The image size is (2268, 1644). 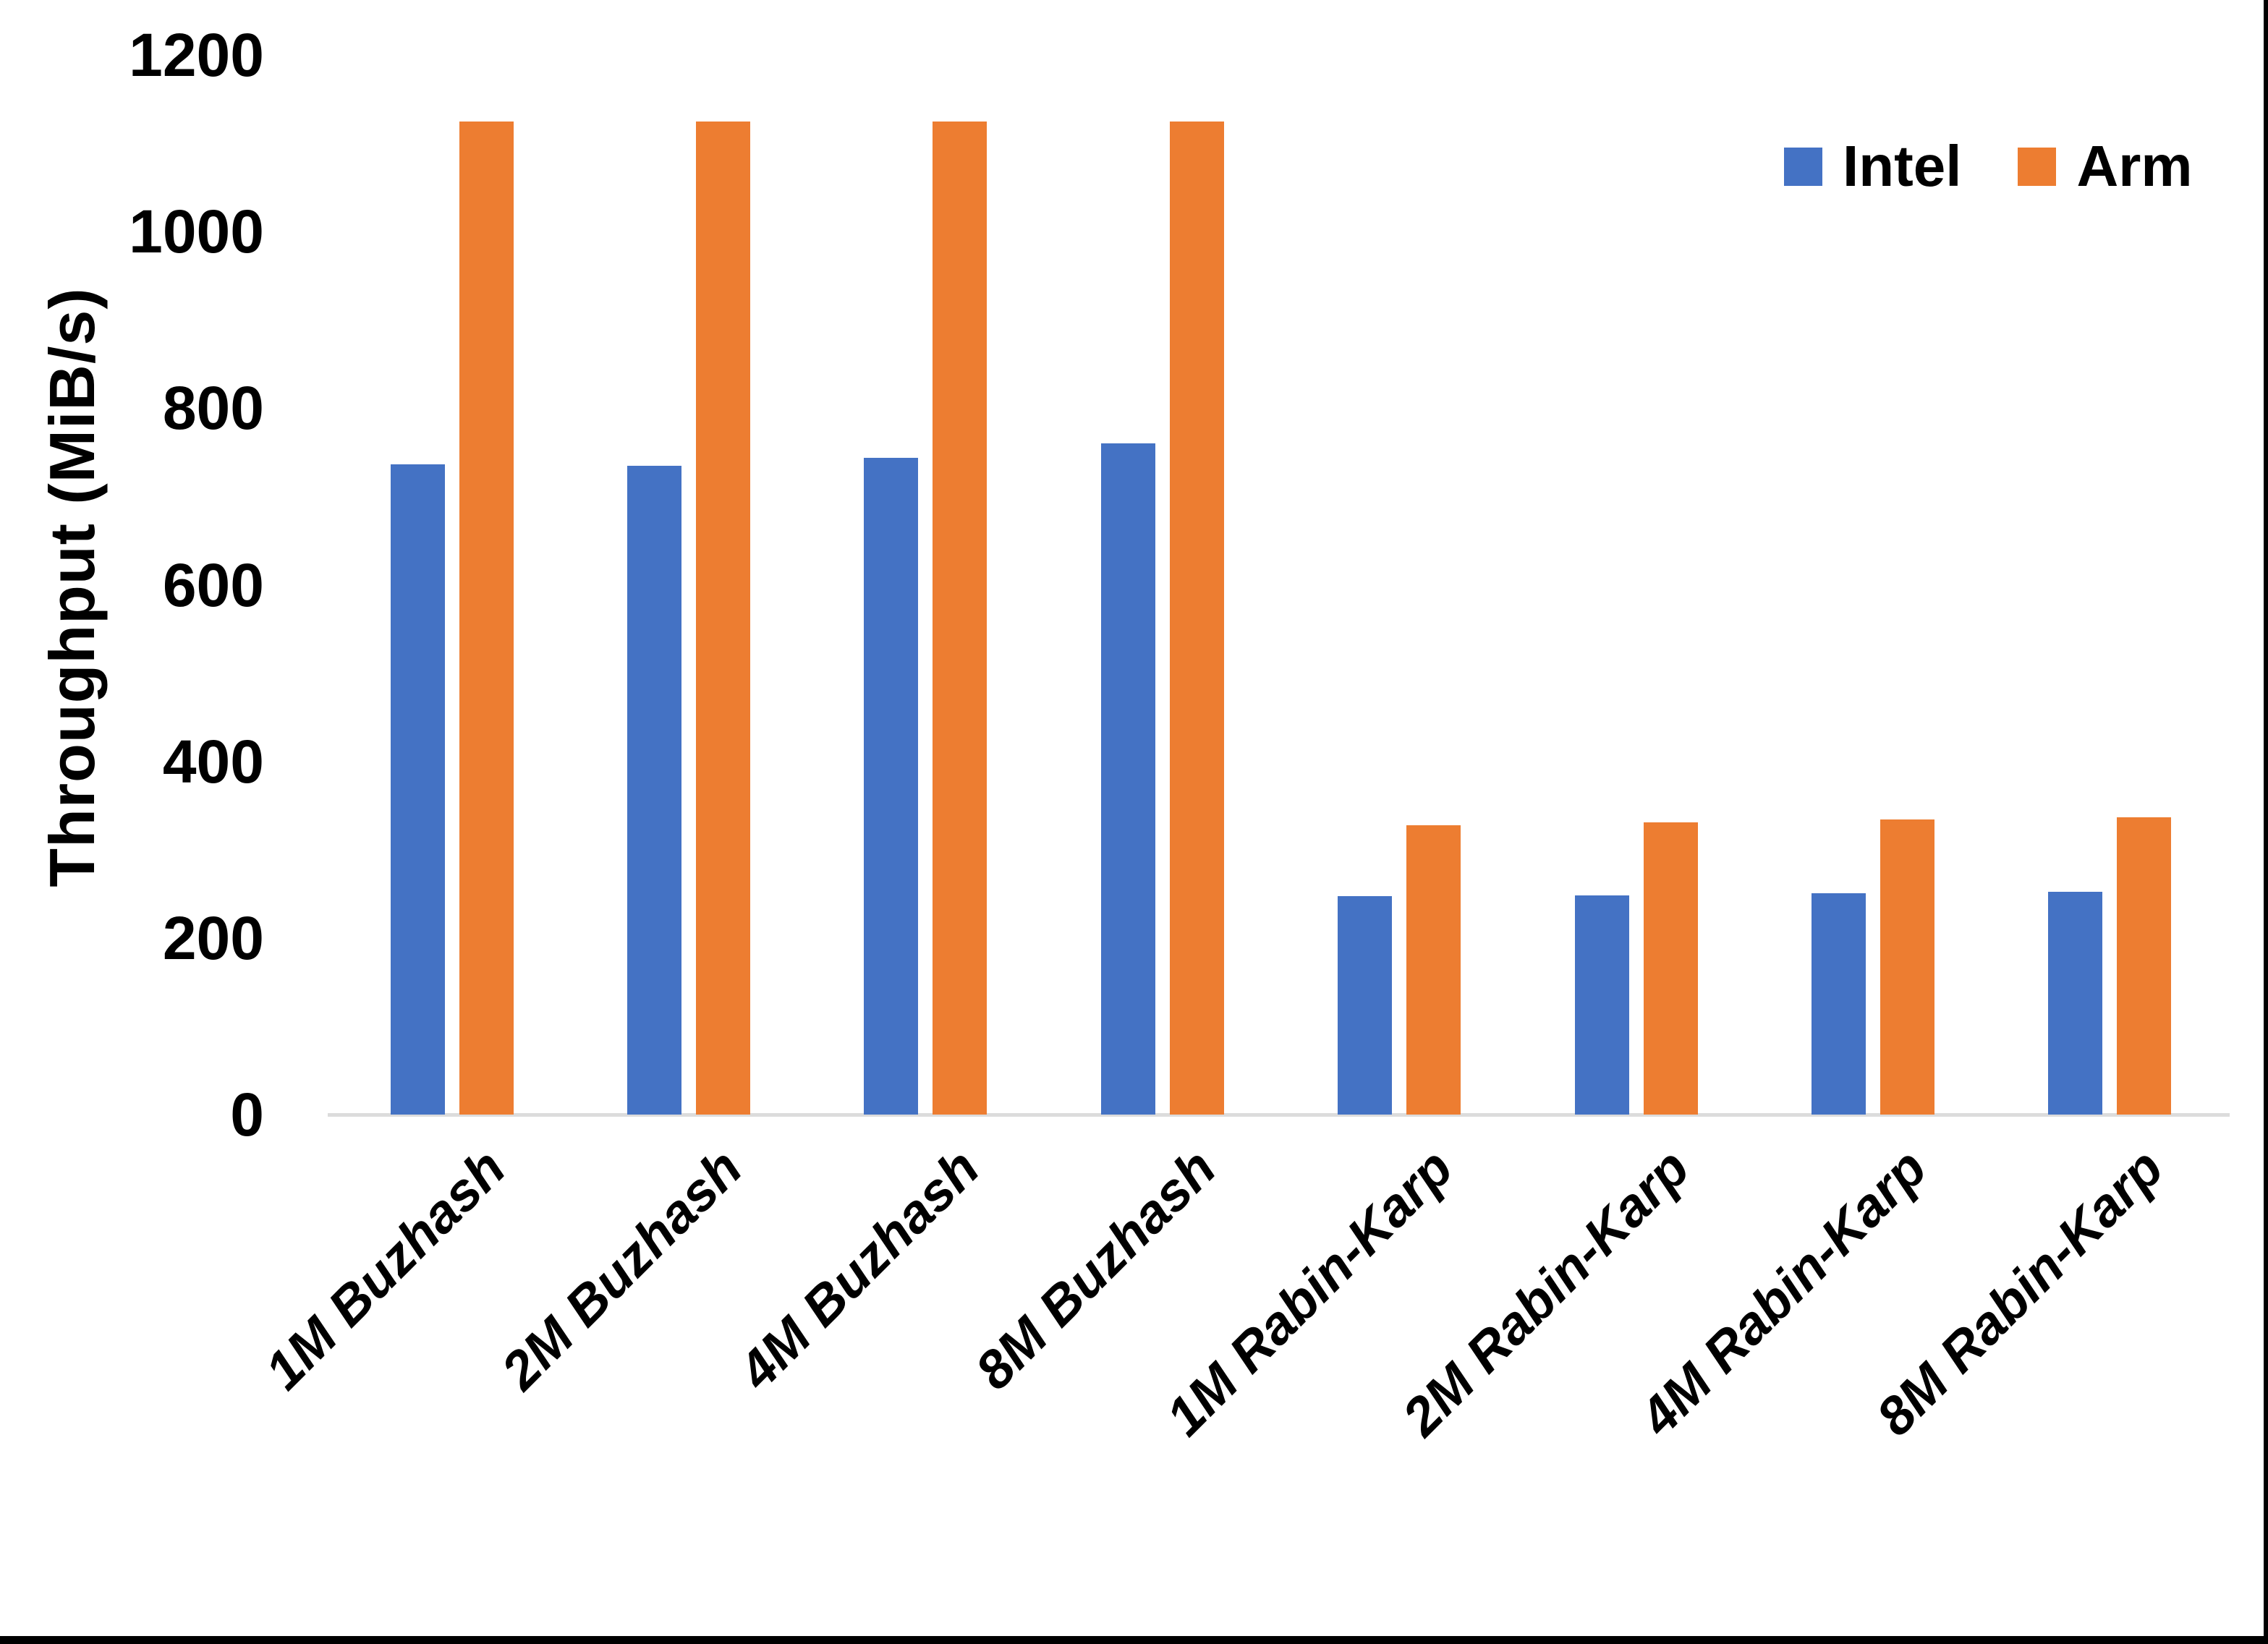 What do you see at coordinates (1279, 1115) in the screenshot?
I see `x-axis-line` at bounding box center [1279, 1115].